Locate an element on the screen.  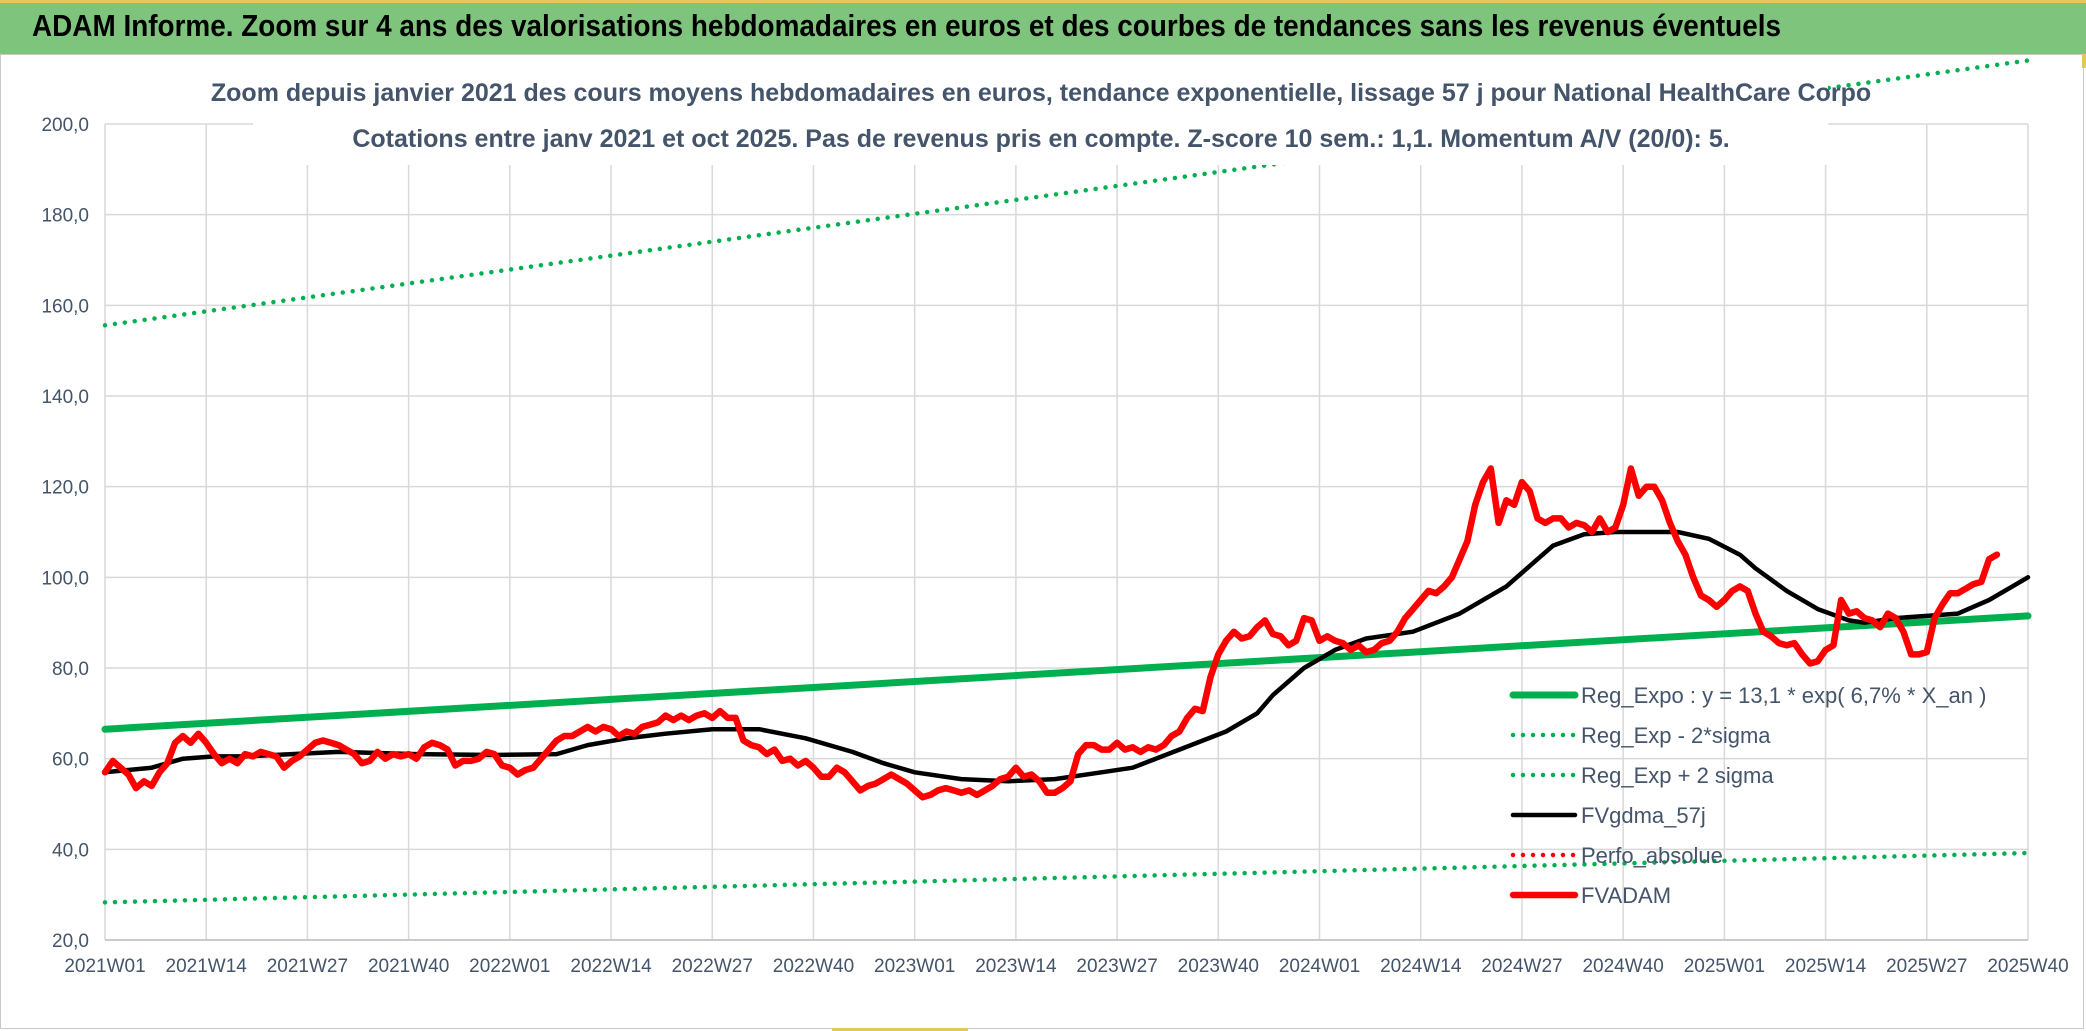
x-tick-label: 2023W27 is located at coordinates (1116, 966).